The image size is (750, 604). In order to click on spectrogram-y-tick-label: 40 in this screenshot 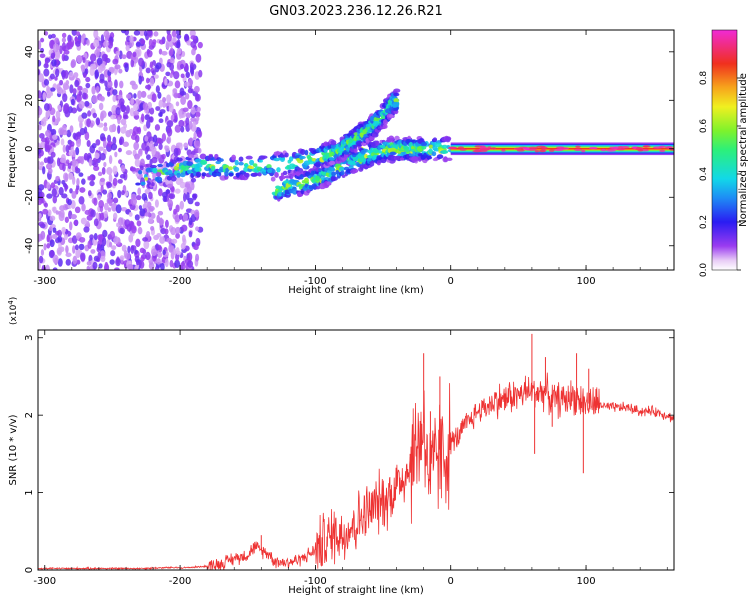, I will do `click(29, 51)`.